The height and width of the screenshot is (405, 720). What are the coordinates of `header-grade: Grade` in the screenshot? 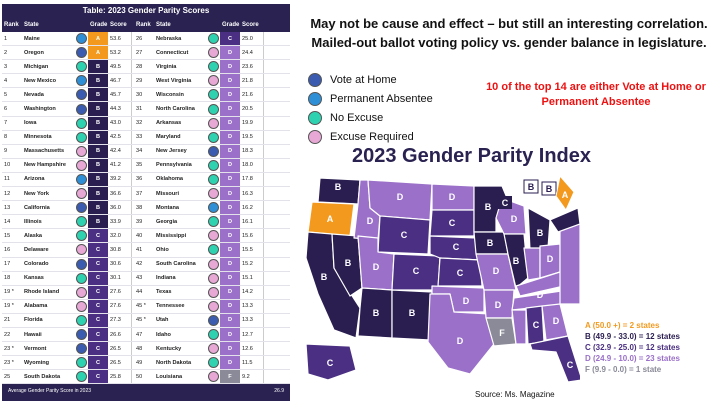 It's located at (99, 25).